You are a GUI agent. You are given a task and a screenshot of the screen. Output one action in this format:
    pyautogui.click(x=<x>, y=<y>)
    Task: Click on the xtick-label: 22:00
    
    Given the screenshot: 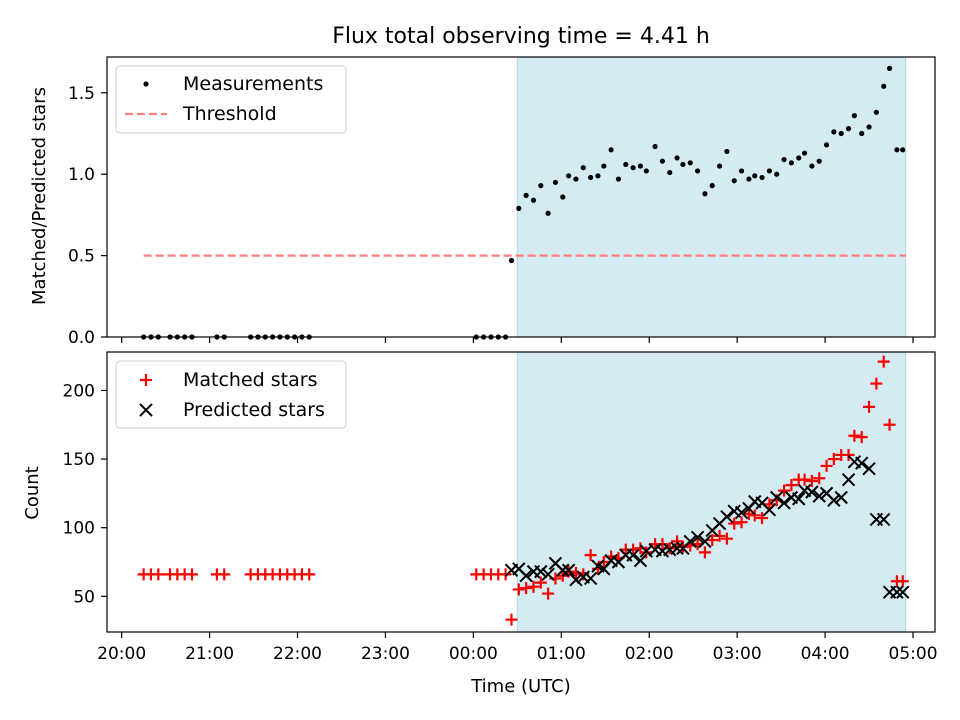 What is the action you would take?
    pyautogui.click(x=297, y=654)
    